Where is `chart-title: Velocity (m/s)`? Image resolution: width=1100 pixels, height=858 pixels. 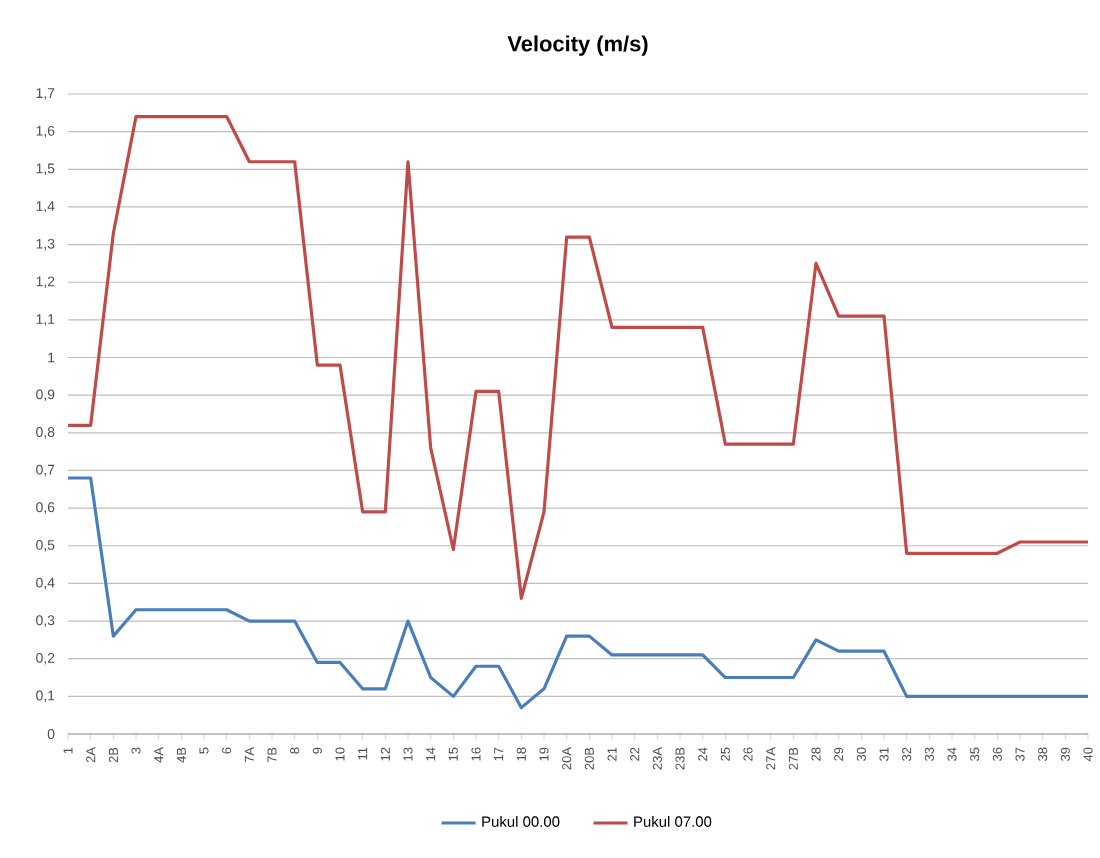
chart-title: Velocity (m/s) is located at coordinates (577, 45).